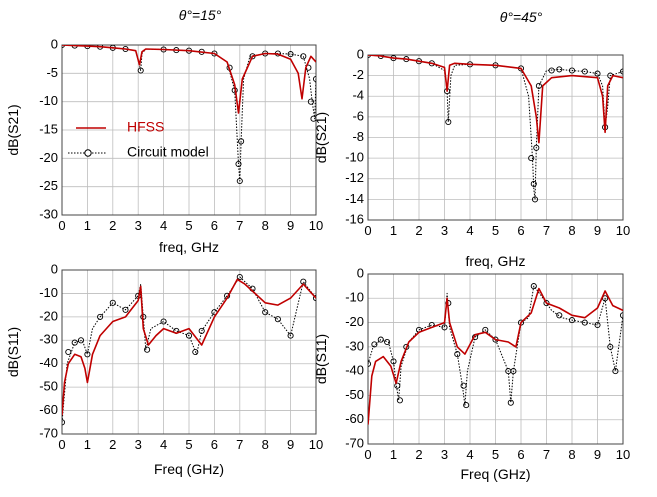 This screenshot has width=657, height=497. What do you see at coordinates (52, 72) in the screenshot?
I see `y-tick-label: -5` at bounding box center [52, 72].